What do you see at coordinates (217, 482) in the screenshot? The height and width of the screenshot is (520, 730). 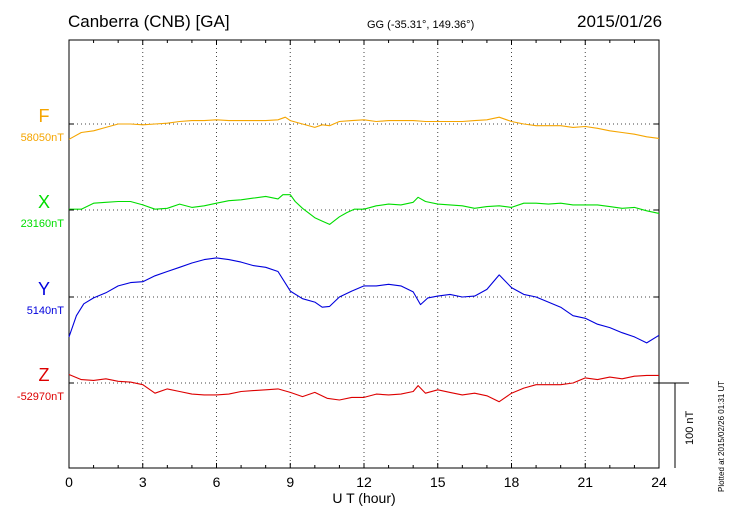 I see `x-tick-label: 6` at bounding box center [217, 482].